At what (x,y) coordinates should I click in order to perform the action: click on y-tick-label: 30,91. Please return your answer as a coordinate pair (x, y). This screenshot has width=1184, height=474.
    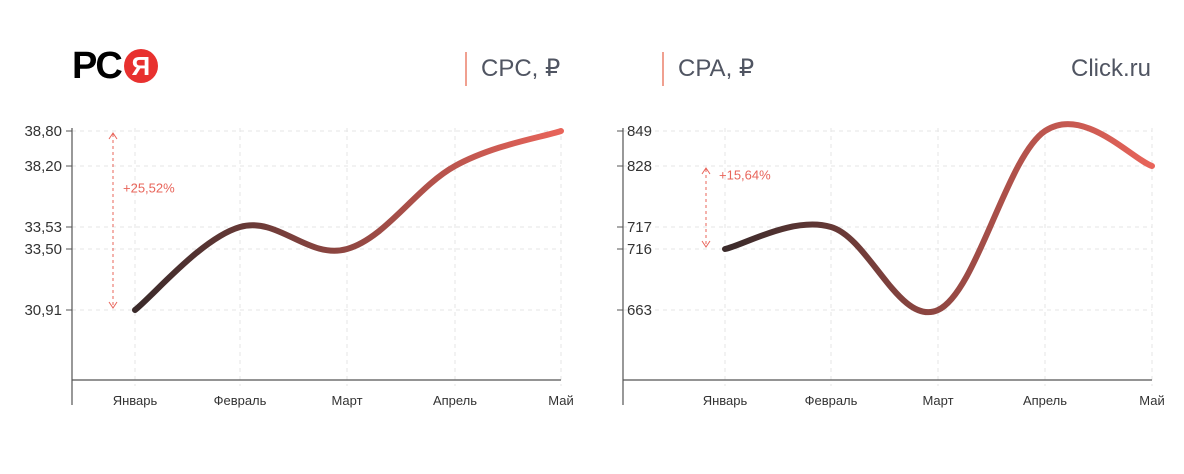
    Looking at the image, I should click on (43, 310).